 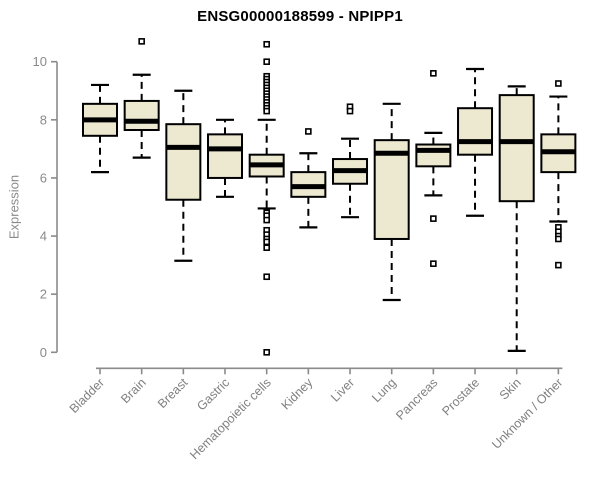 What do you see at coordinates (460, 396) in the screenshot?
I see `x-category-label: Prostate` at bounding box center [460, 396].